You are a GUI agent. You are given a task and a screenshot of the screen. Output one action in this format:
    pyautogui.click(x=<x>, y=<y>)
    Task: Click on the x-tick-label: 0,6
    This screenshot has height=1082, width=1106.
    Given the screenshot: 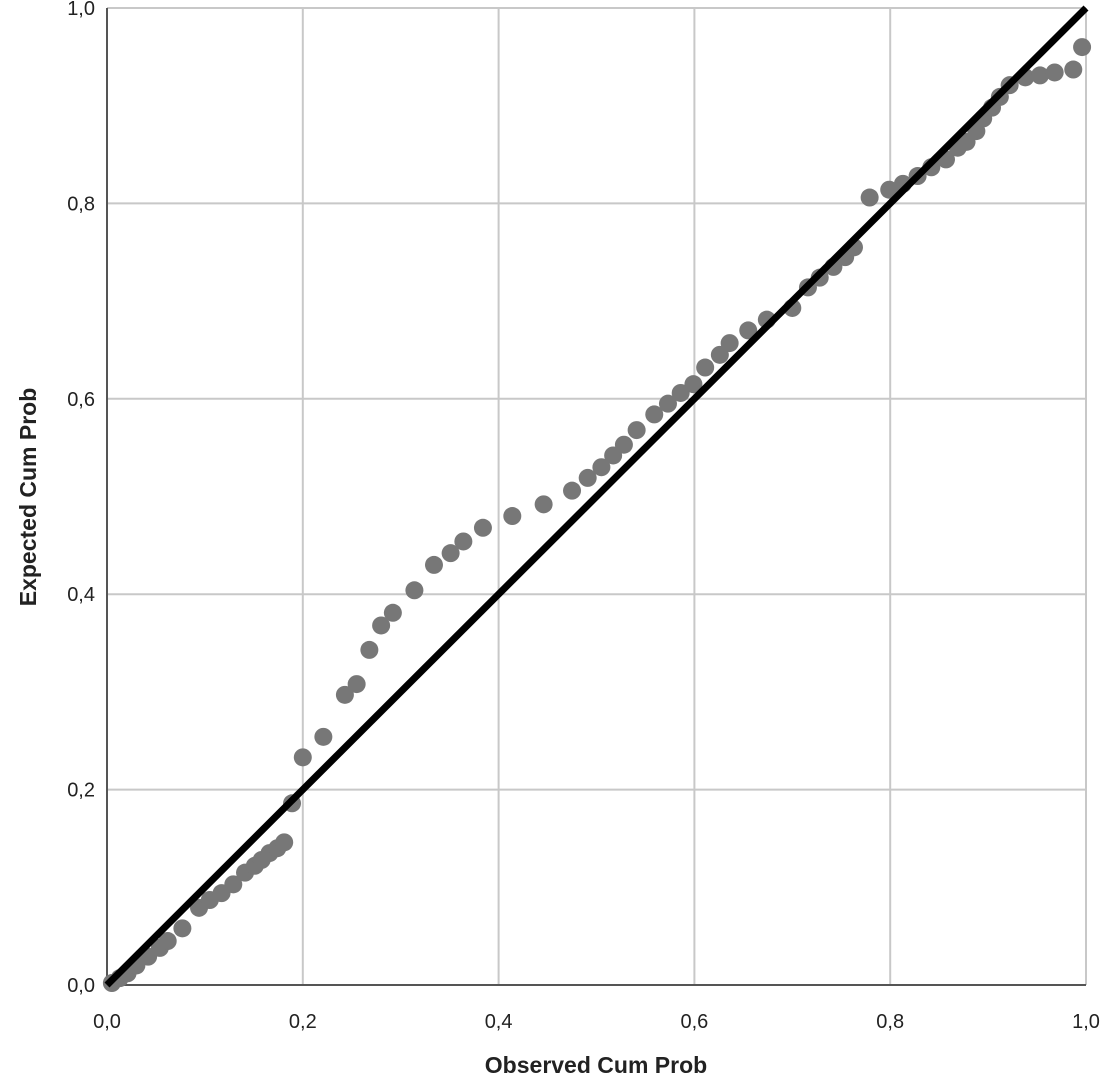 What is the action you would take?
    pyautogui.click(x=694, y=1022)
    